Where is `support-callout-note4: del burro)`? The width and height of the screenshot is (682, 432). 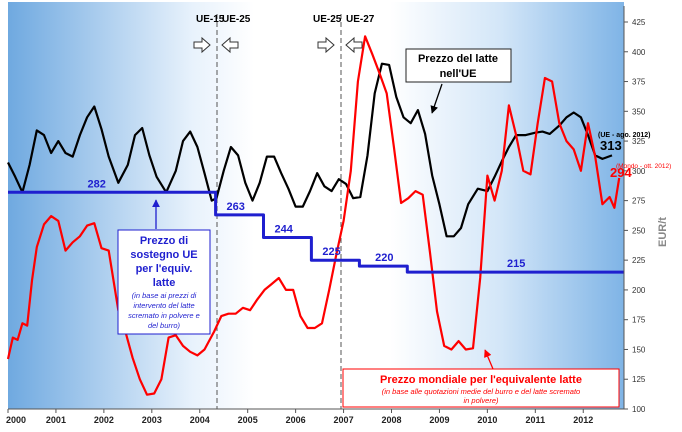 support-callout-note4: del burro) is located at coordinates (164, 325).